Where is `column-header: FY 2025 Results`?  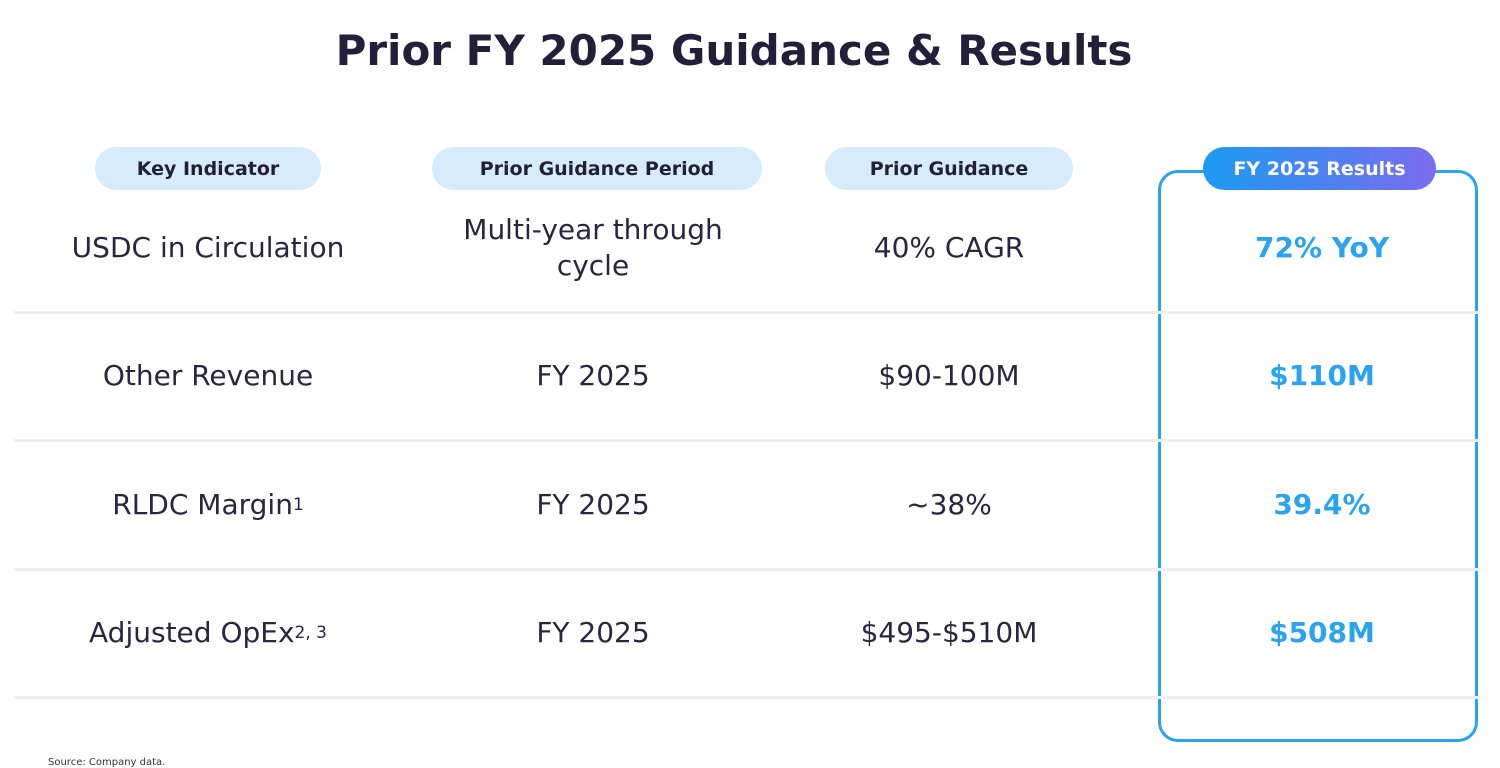 column-header: FY 2025 Results is located at coordinates (1319, 168).